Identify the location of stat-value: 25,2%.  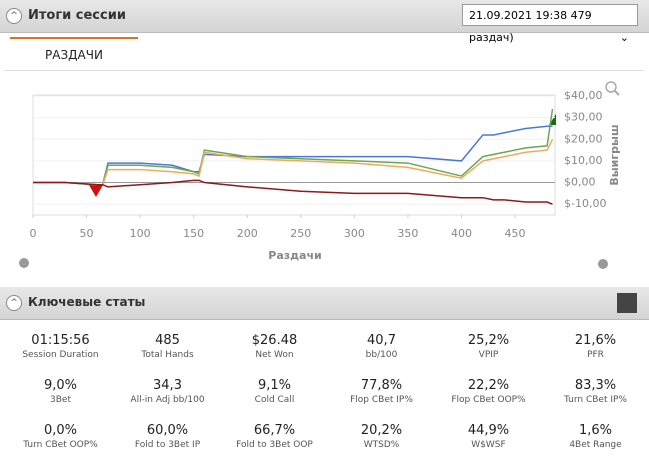
(488, 340).